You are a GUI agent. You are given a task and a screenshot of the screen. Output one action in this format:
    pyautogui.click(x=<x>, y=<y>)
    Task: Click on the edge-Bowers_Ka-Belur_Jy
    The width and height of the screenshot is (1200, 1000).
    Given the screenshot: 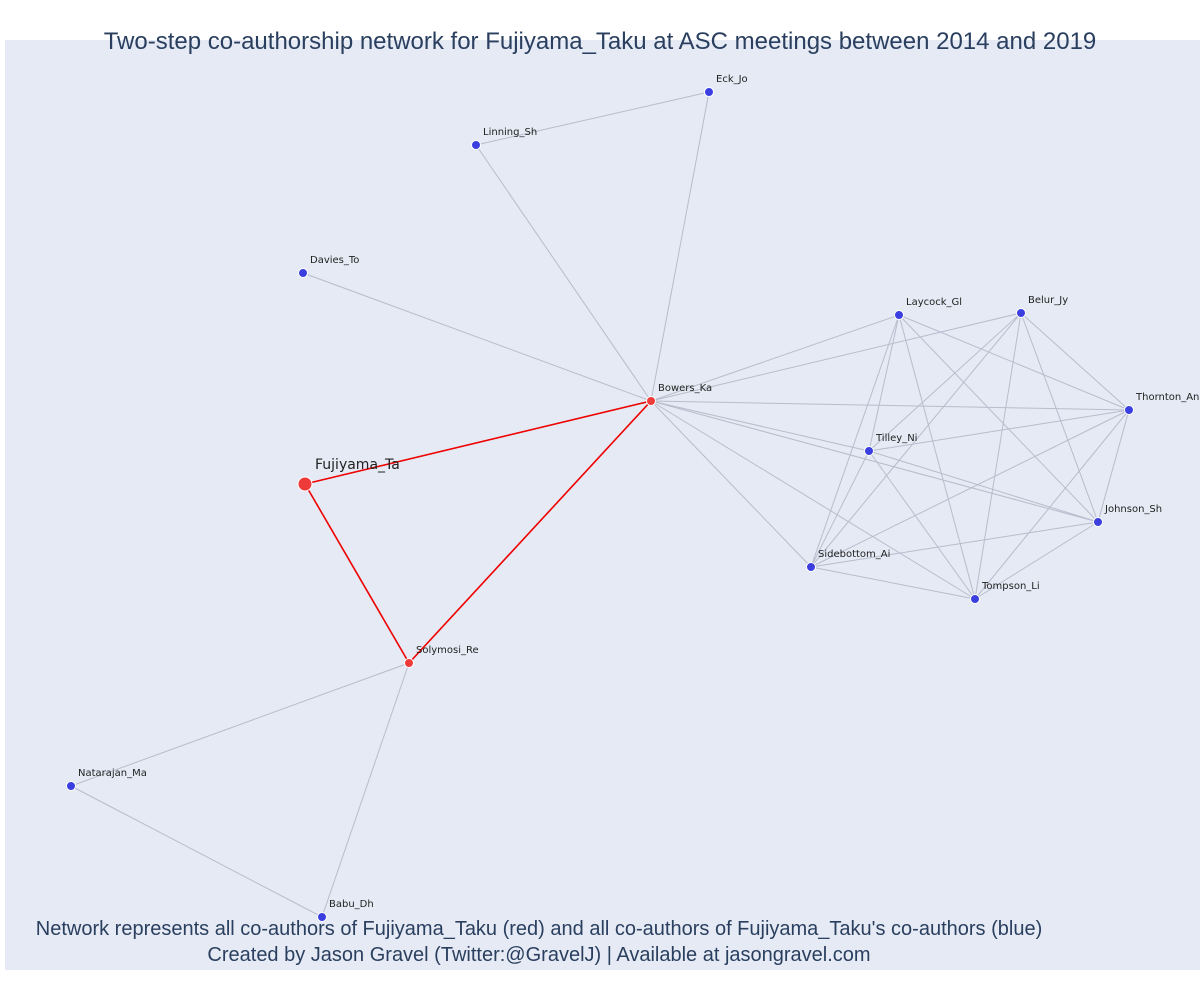 What is the action you would take?
    pyautogui.click(x=836, y=357)
    